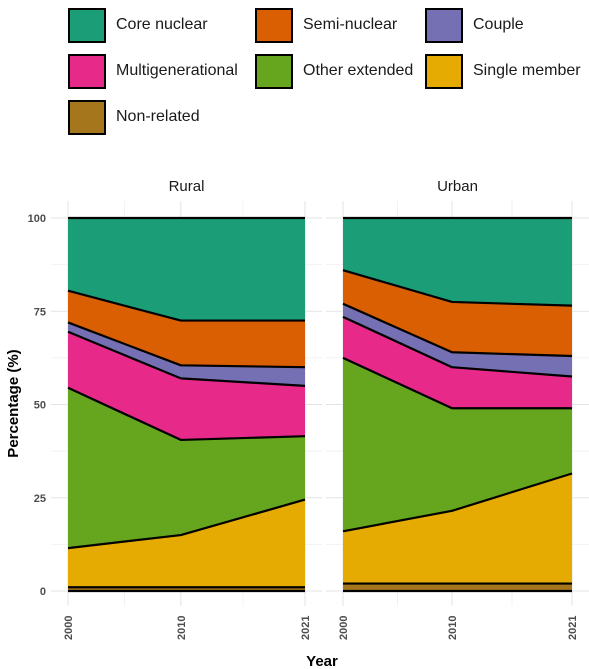 The image size is (589, 669). I want to click on legend-label: Other extended, so click(358, 70).